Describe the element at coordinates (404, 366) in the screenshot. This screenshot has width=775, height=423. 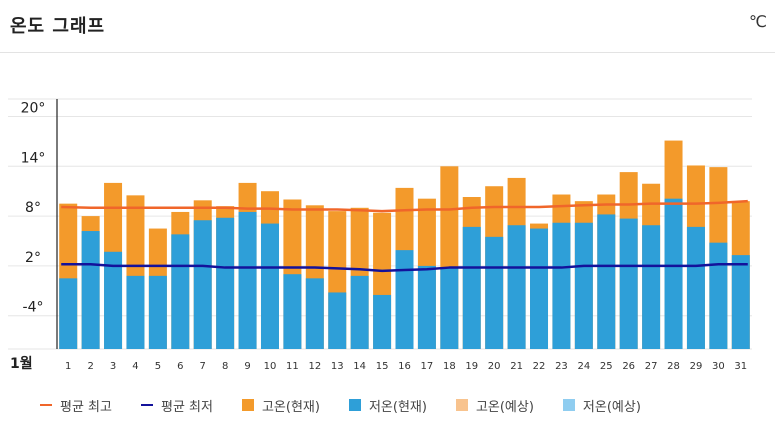
I see `x-tick-label: 16` at that location.